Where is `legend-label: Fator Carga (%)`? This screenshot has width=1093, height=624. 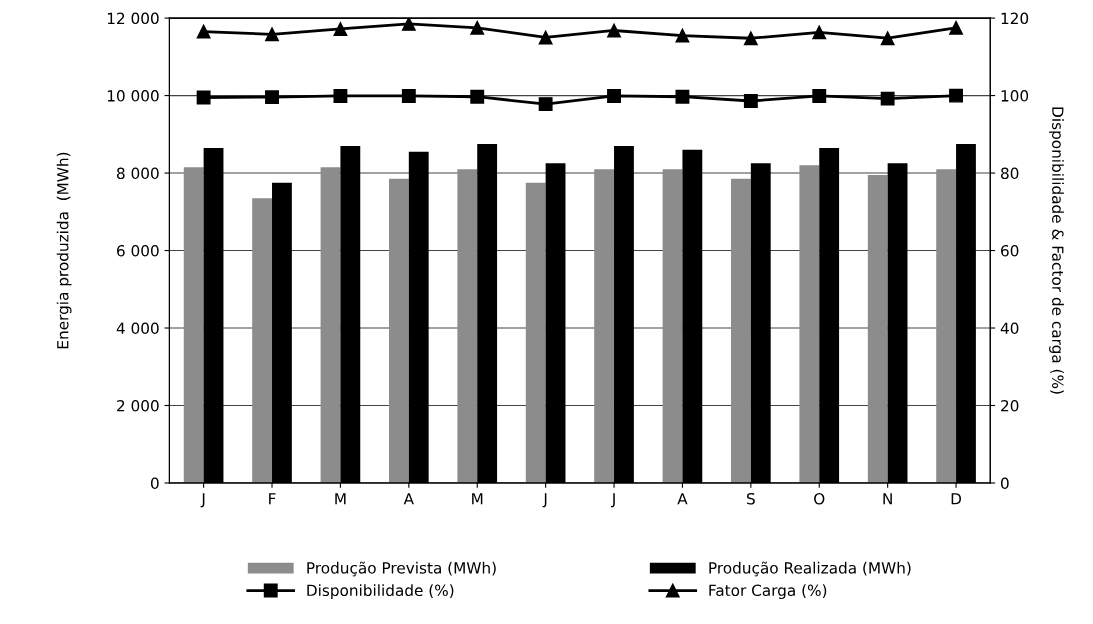
legend-label: Fator Carga (%) is located at coordinates (768, 592).